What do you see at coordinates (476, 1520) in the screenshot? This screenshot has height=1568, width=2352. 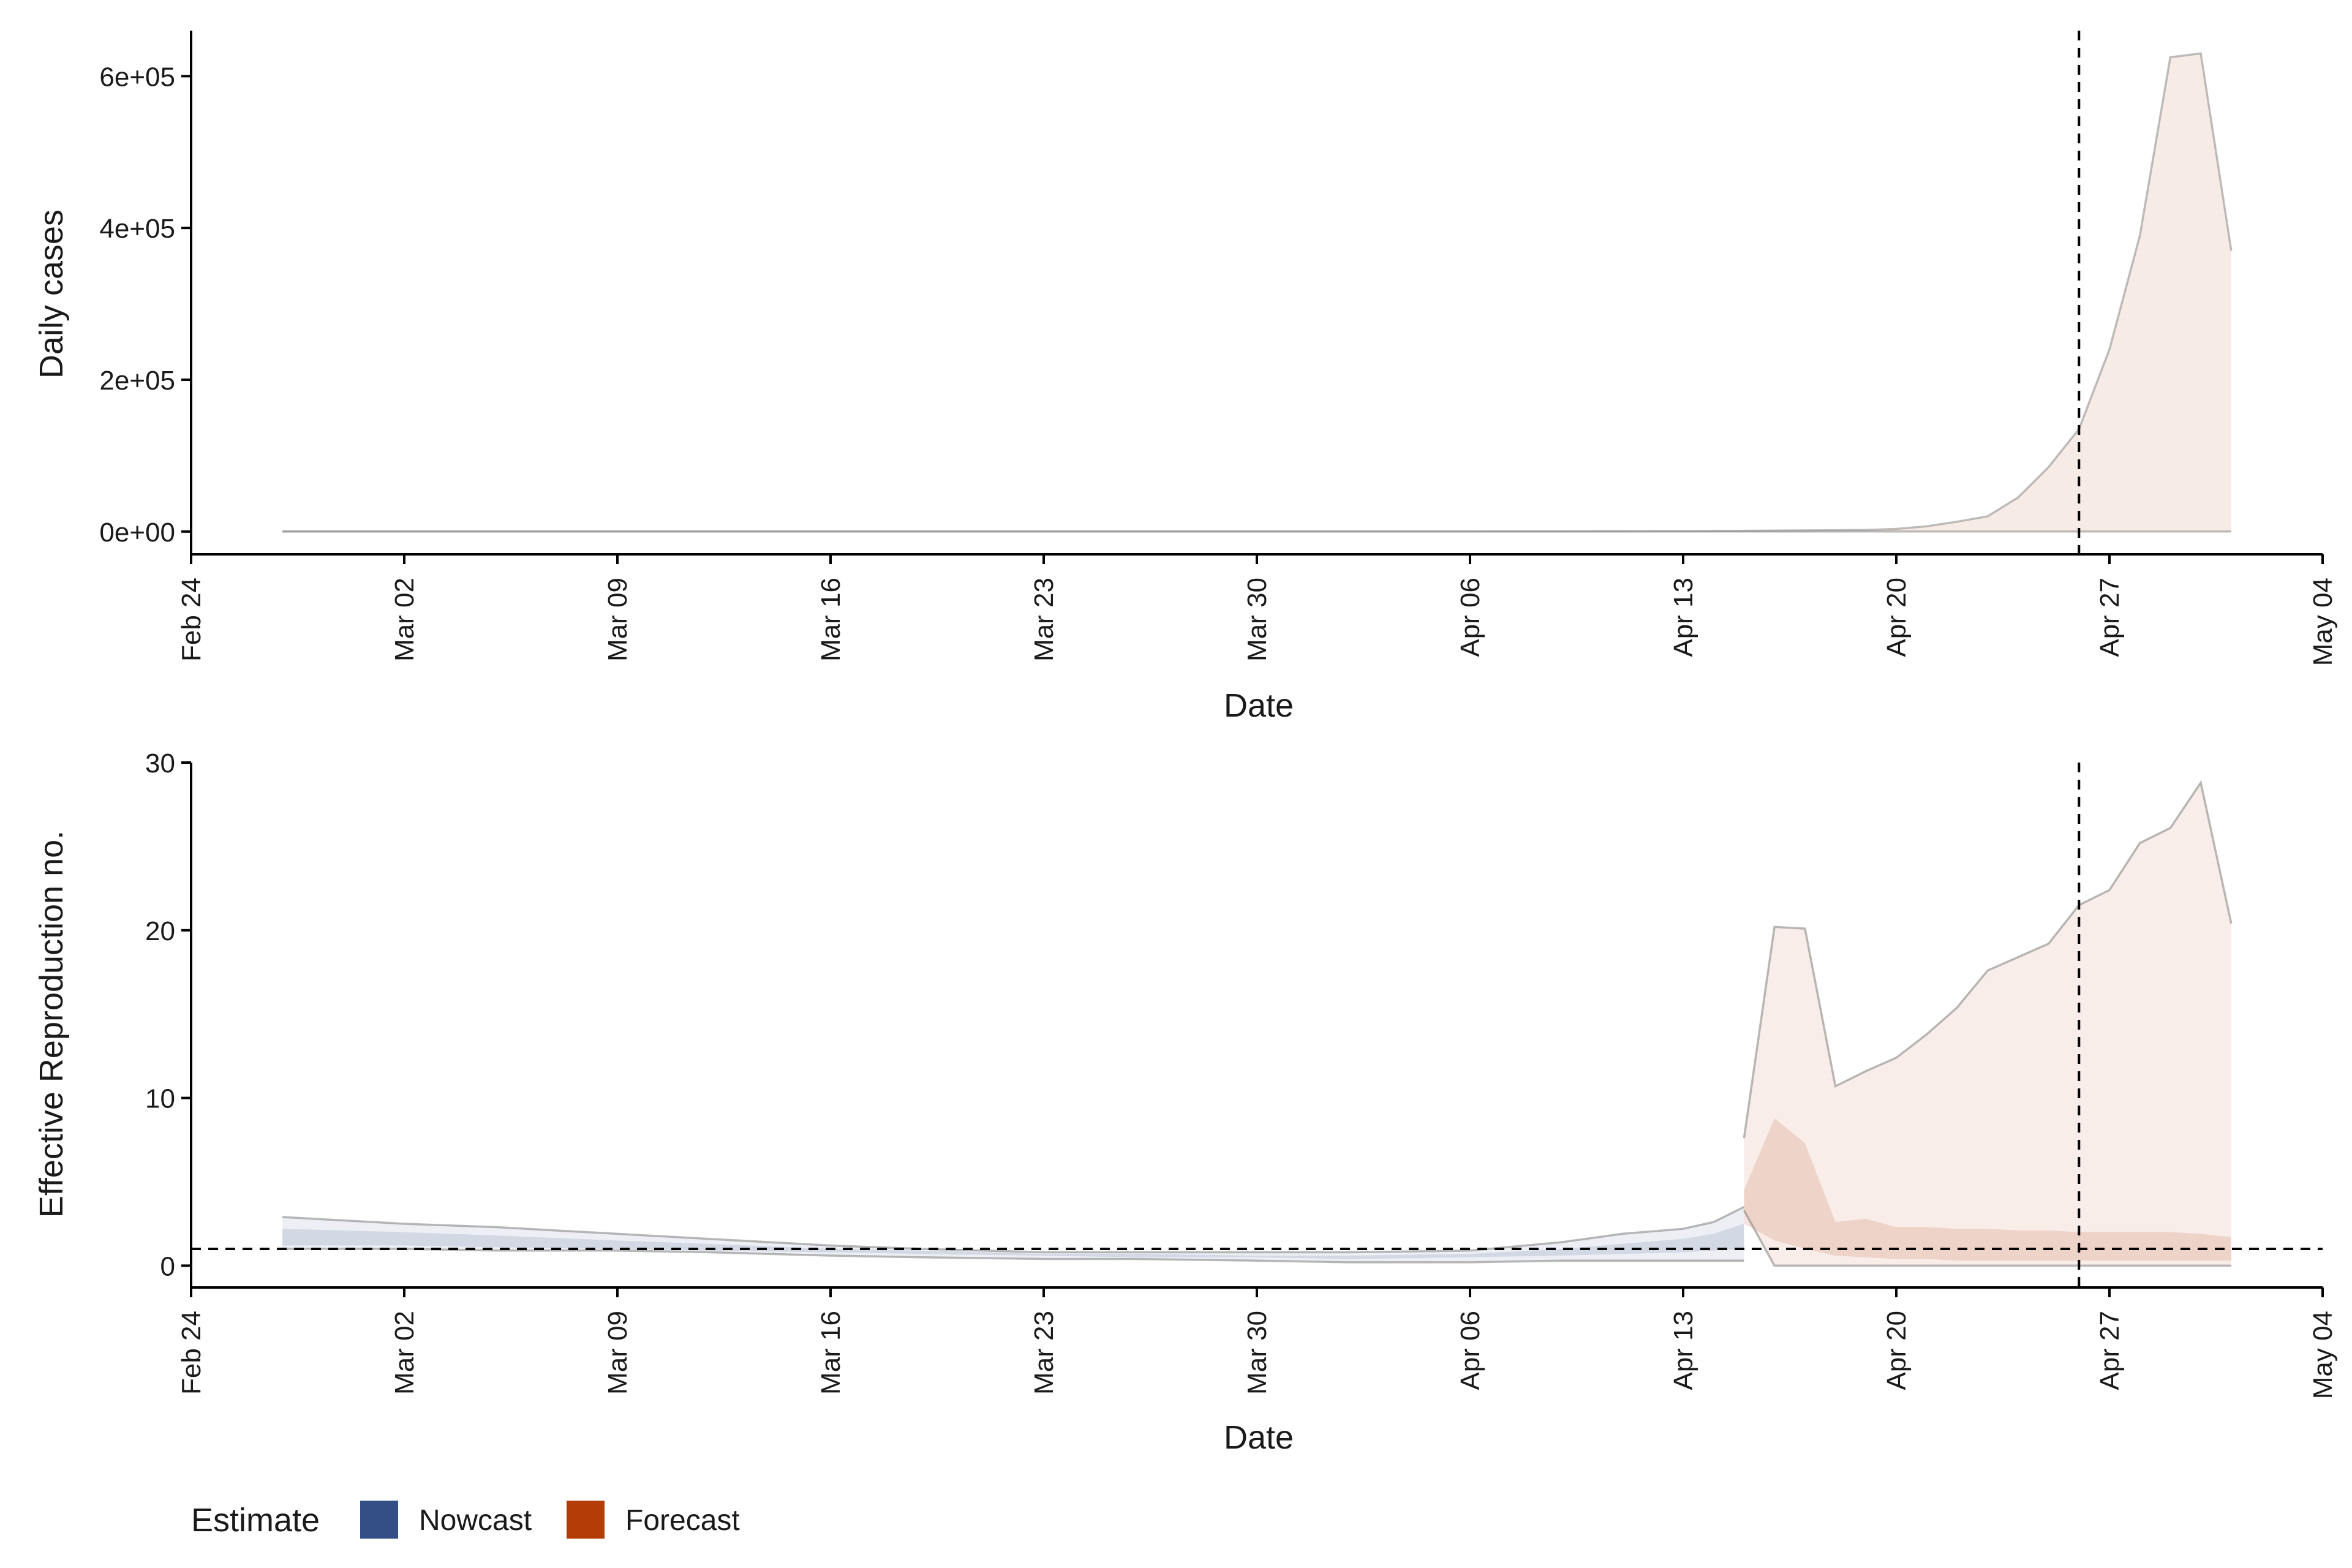 I see `legend-label-nowcast: Nowcast` at bounding box center [476, 1520].